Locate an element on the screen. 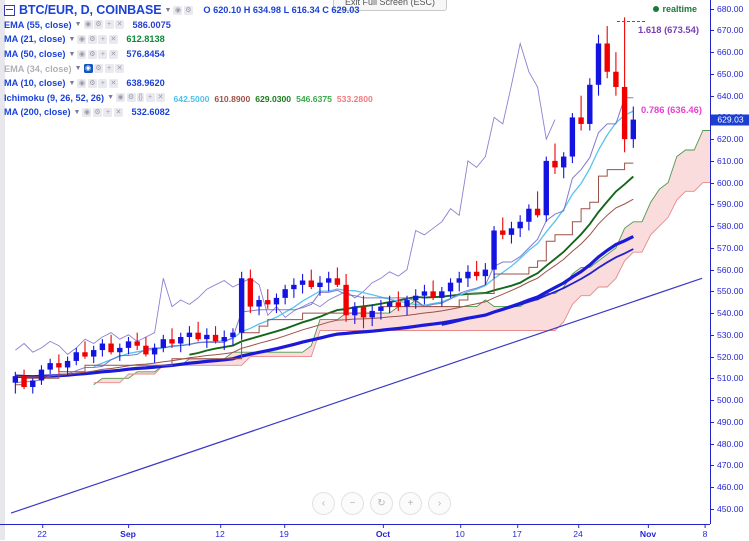 This screenshot has width=749, height=541. chart-nav-buttons: ‹ − ↻ + › is located at coordinates (381, 503).